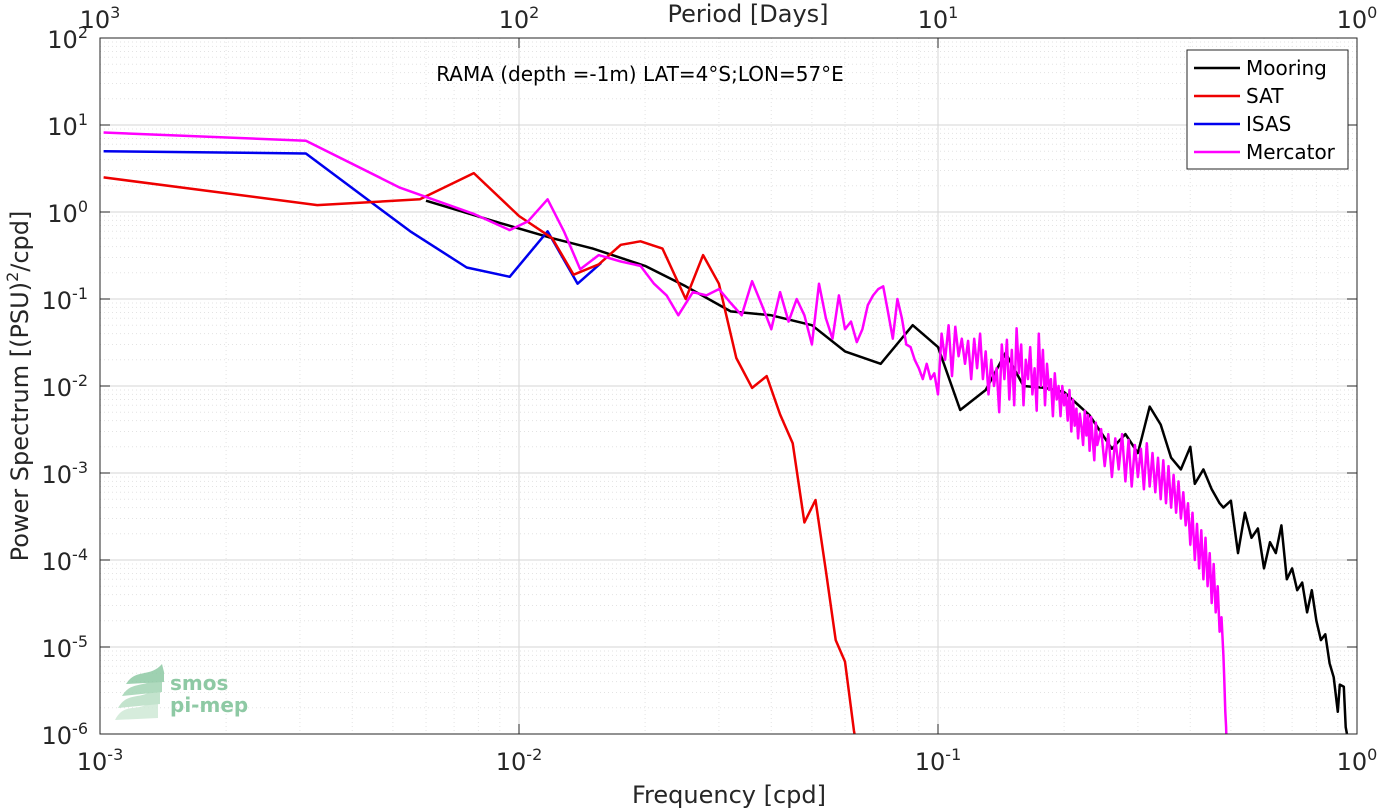  I want to click on y-axis-label-unit: /cpd], so click(20, 241).